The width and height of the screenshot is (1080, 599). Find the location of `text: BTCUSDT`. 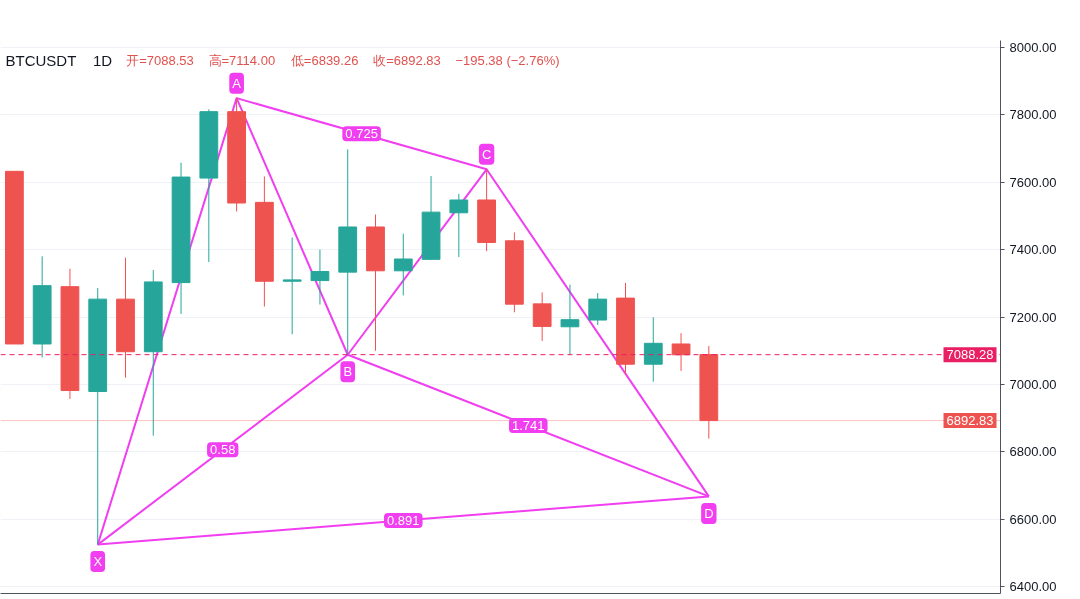

text: BTCUSDT is located at coordinates (41, 60).